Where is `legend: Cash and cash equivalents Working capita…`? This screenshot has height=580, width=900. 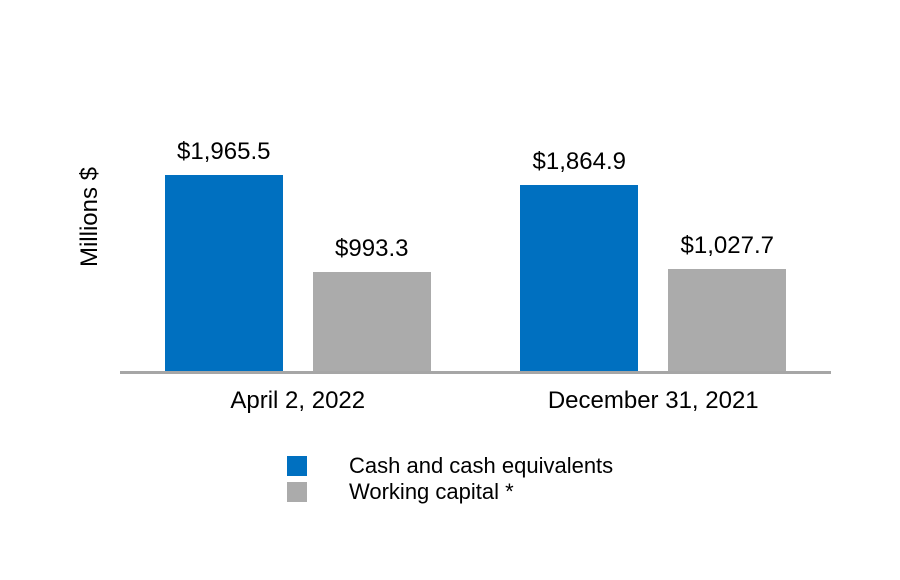
legend: Cash and cash equivalents Working capita… is located at coordinates (450, 478).